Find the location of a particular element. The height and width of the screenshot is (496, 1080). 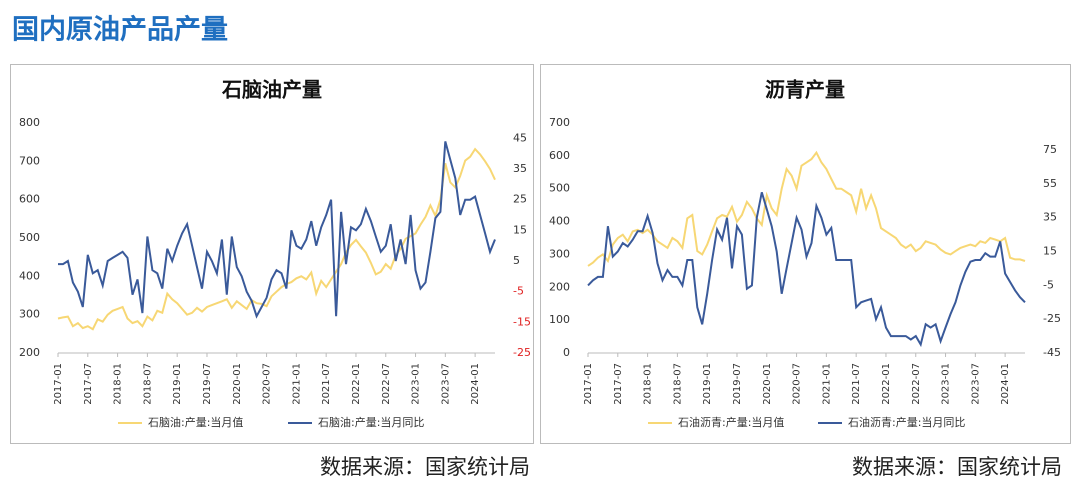

y2-tick-label: -15 is located at coordinates (522, 321).